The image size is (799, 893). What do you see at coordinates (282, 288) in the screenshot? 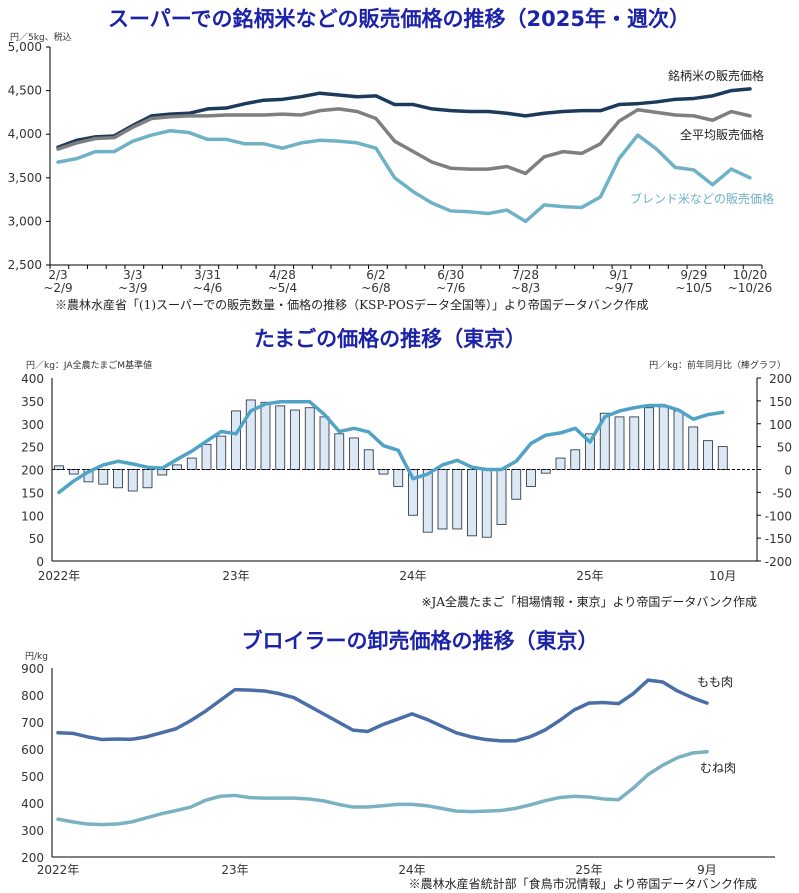
I see `chart1-x-tick-label: ~5/4` at bounding box center [282, 288].